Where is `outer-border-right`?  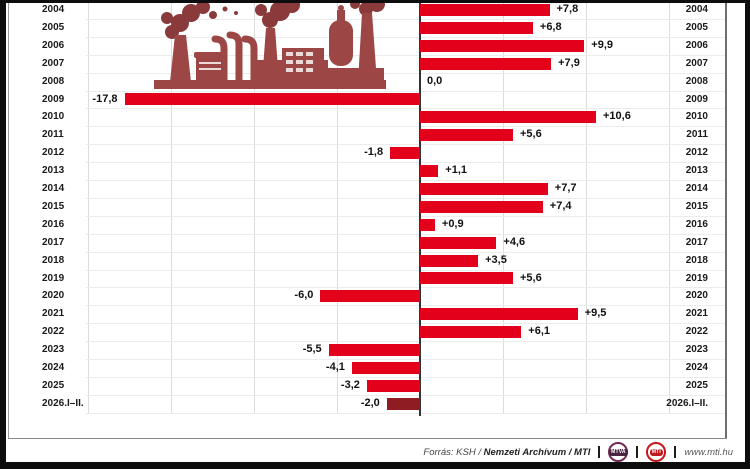 outer-border-right is located at coordinates (747, 234).